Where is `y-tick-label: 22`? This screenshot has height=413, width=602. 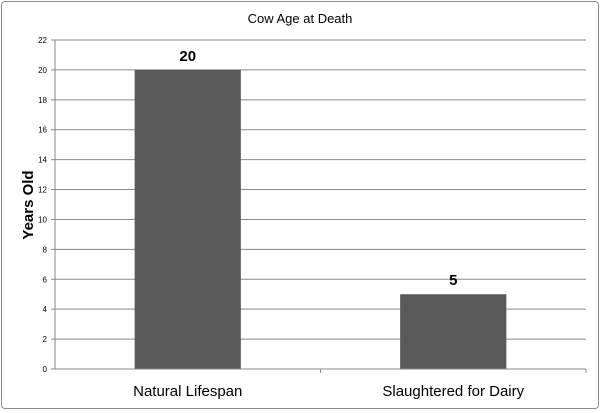
y-tick-label: 22 is located at coordinates (42, 40).